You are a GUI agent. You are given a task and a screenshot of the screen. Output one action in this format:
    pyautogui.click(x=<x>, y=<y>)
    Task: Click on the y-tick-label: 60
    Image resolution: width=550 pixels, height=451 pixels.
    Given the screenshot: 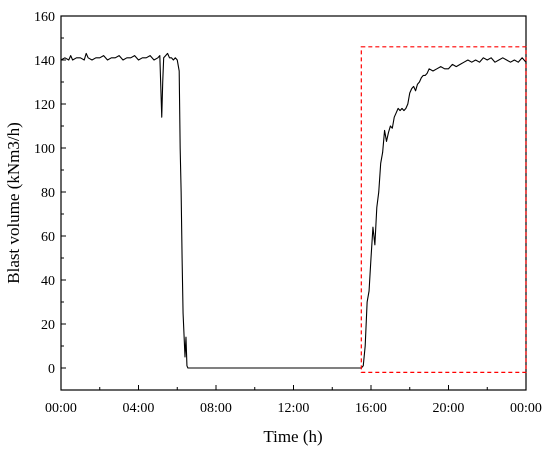 What is the action you would take?
    pyautogui.click(x=48, y=237)
    